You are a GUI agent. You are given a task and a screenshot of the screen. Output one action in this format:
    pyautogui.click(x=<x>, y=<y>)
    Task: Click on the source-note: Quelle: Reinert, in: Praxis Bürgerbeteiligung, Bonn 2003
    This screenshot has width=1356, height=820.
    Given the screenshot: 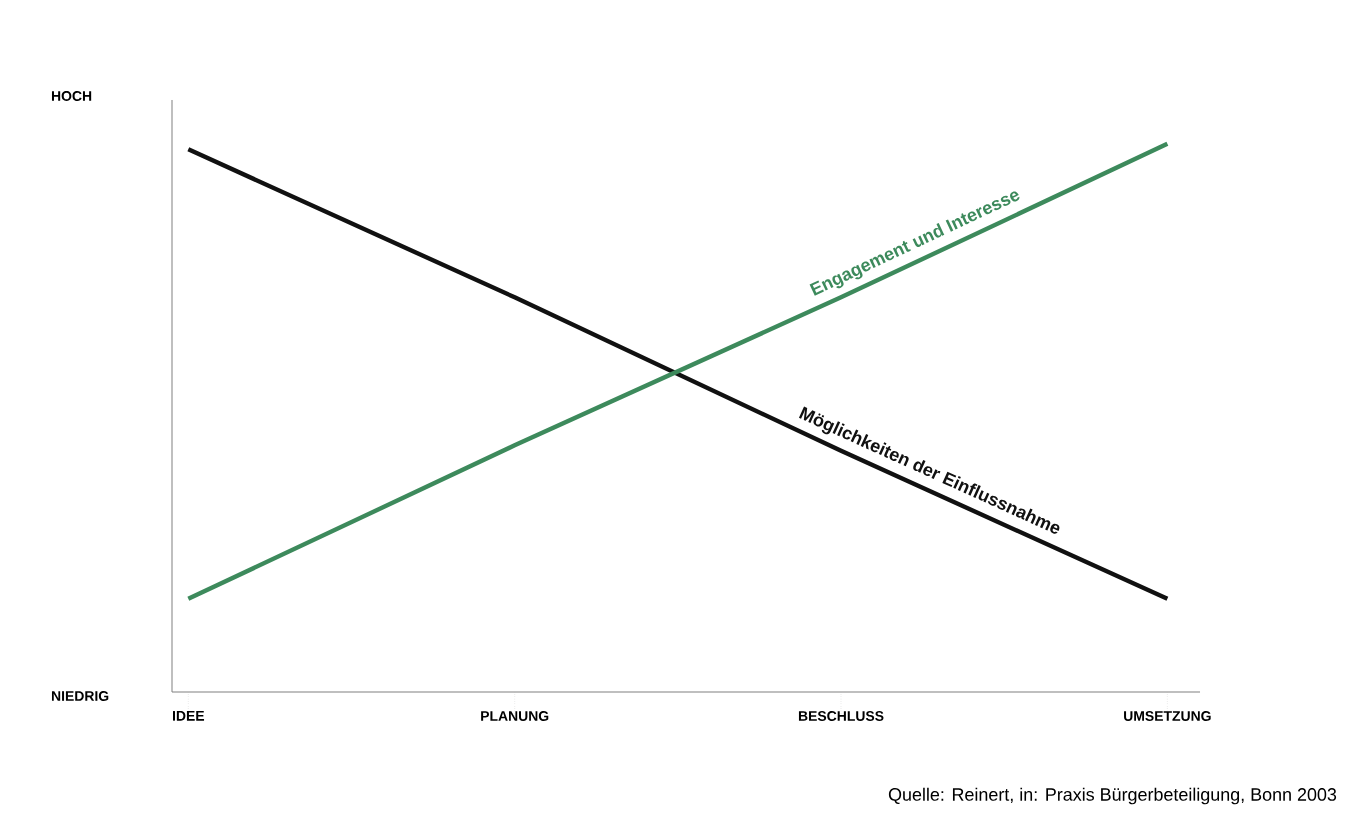 What is the action you would take?
    pyautogui.click(x=1112, y=796)
    